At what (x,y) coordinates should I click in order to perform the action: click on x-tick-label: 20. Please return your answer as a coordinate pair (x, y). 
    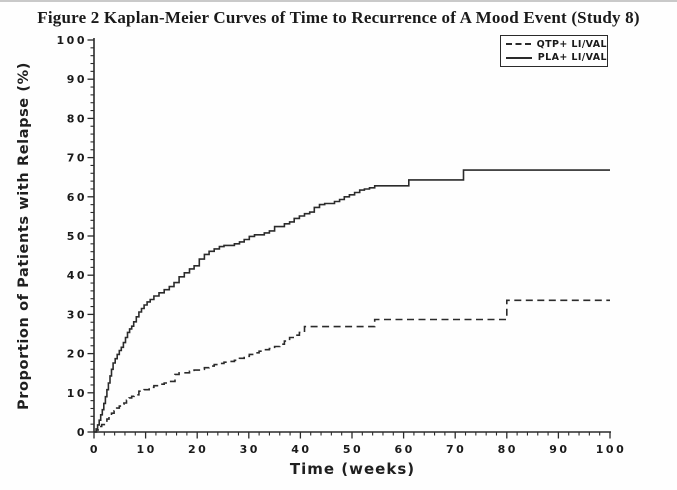
    Looking at the image, I should click on (198, 449).